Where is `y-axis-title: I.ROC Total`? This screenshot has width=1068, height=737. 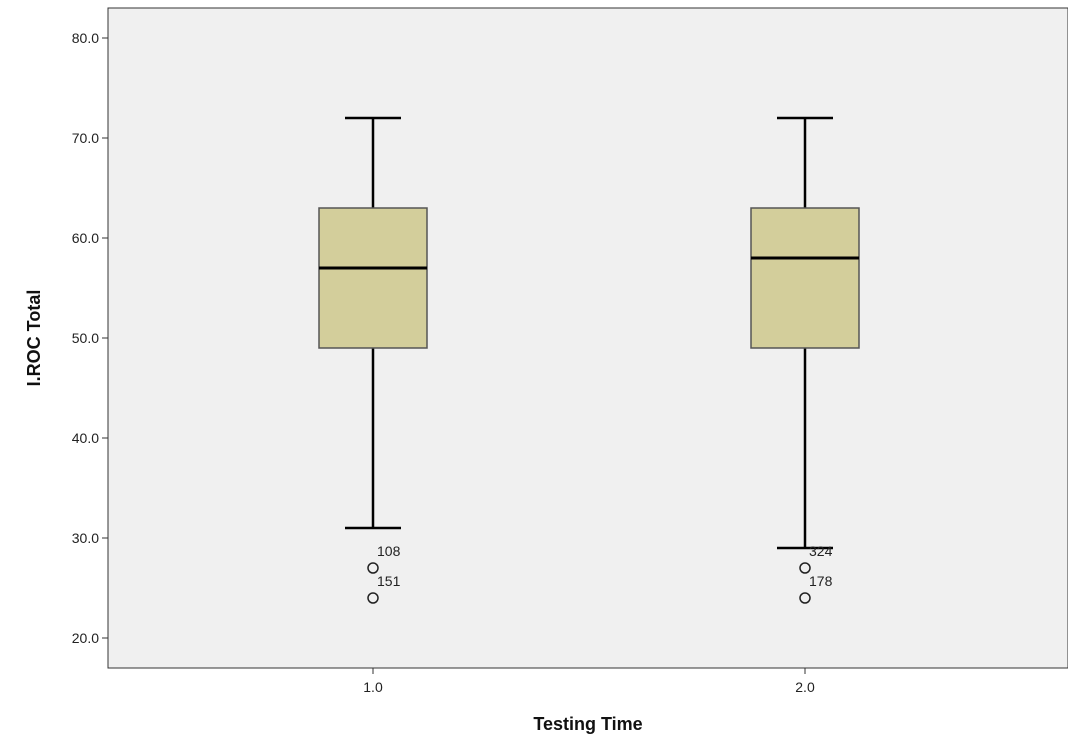 y-axis-title: I.ROC Total is located at coordinates (34, 338).